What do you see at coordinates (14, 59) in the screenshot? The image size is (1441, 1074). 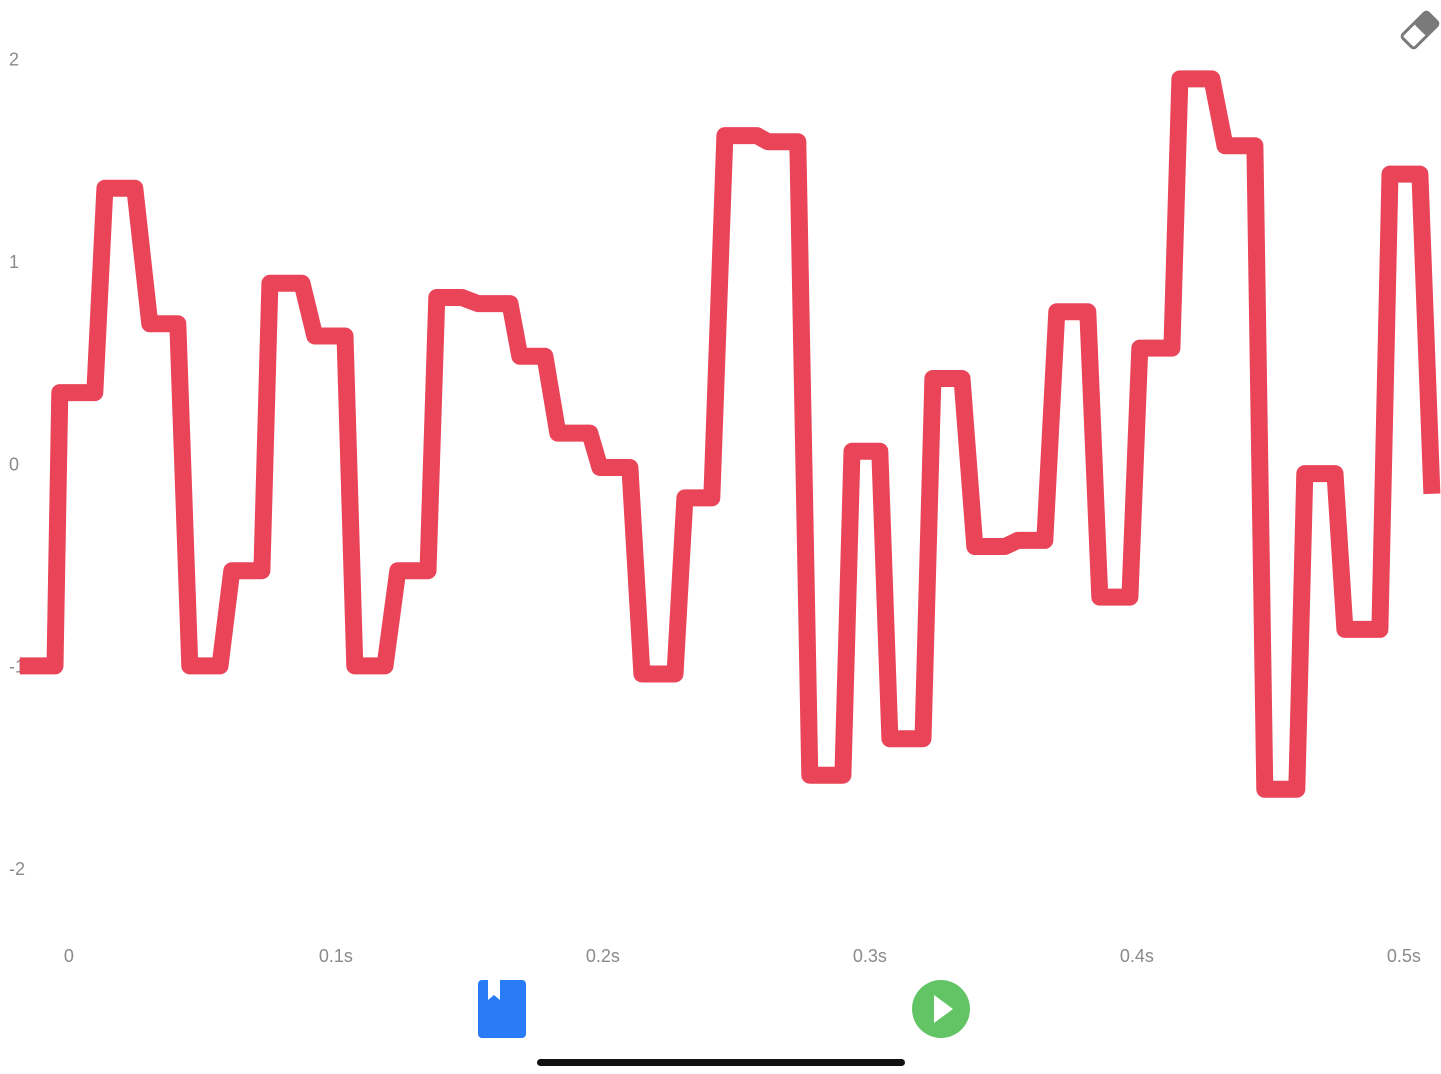 I see `y-tick-label: 2` at bounding box center [14, 59].